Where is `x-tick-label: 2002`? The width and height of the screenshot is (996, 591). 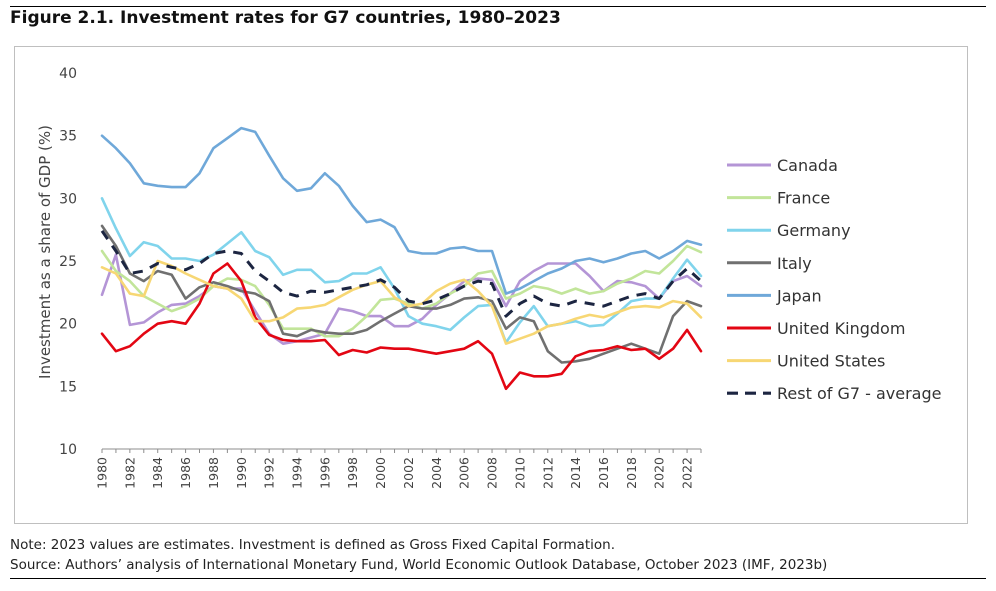 x-tick-label: 2002 is located at coordinates (408, 473).